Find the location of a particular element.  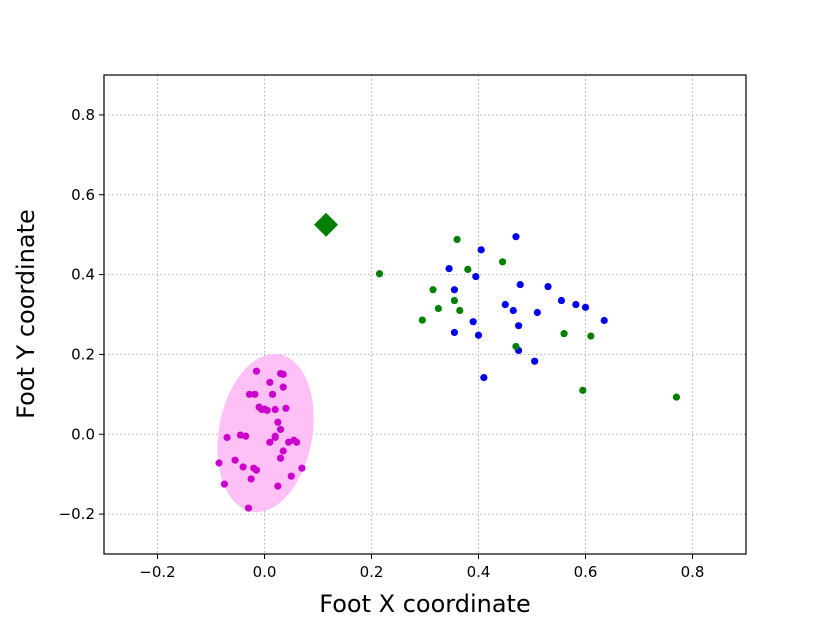

confidence-ellipse is located at coordinates (265, 433).